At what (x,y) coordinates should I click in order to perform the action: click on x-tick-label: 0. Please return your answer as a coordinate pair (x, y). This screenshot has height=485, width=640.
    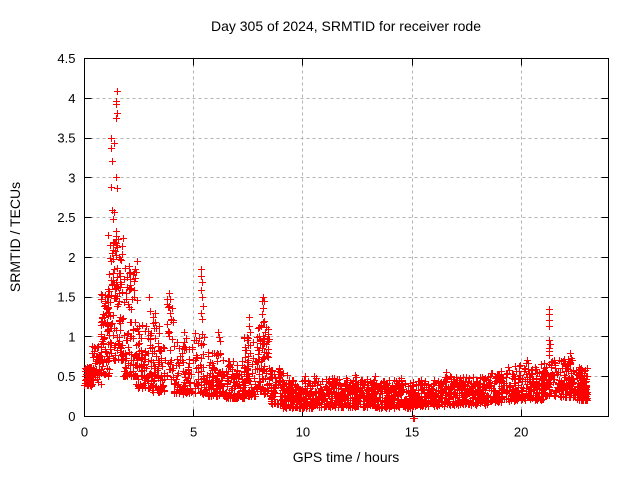
    Looking at the image, I should click on (84, 432).